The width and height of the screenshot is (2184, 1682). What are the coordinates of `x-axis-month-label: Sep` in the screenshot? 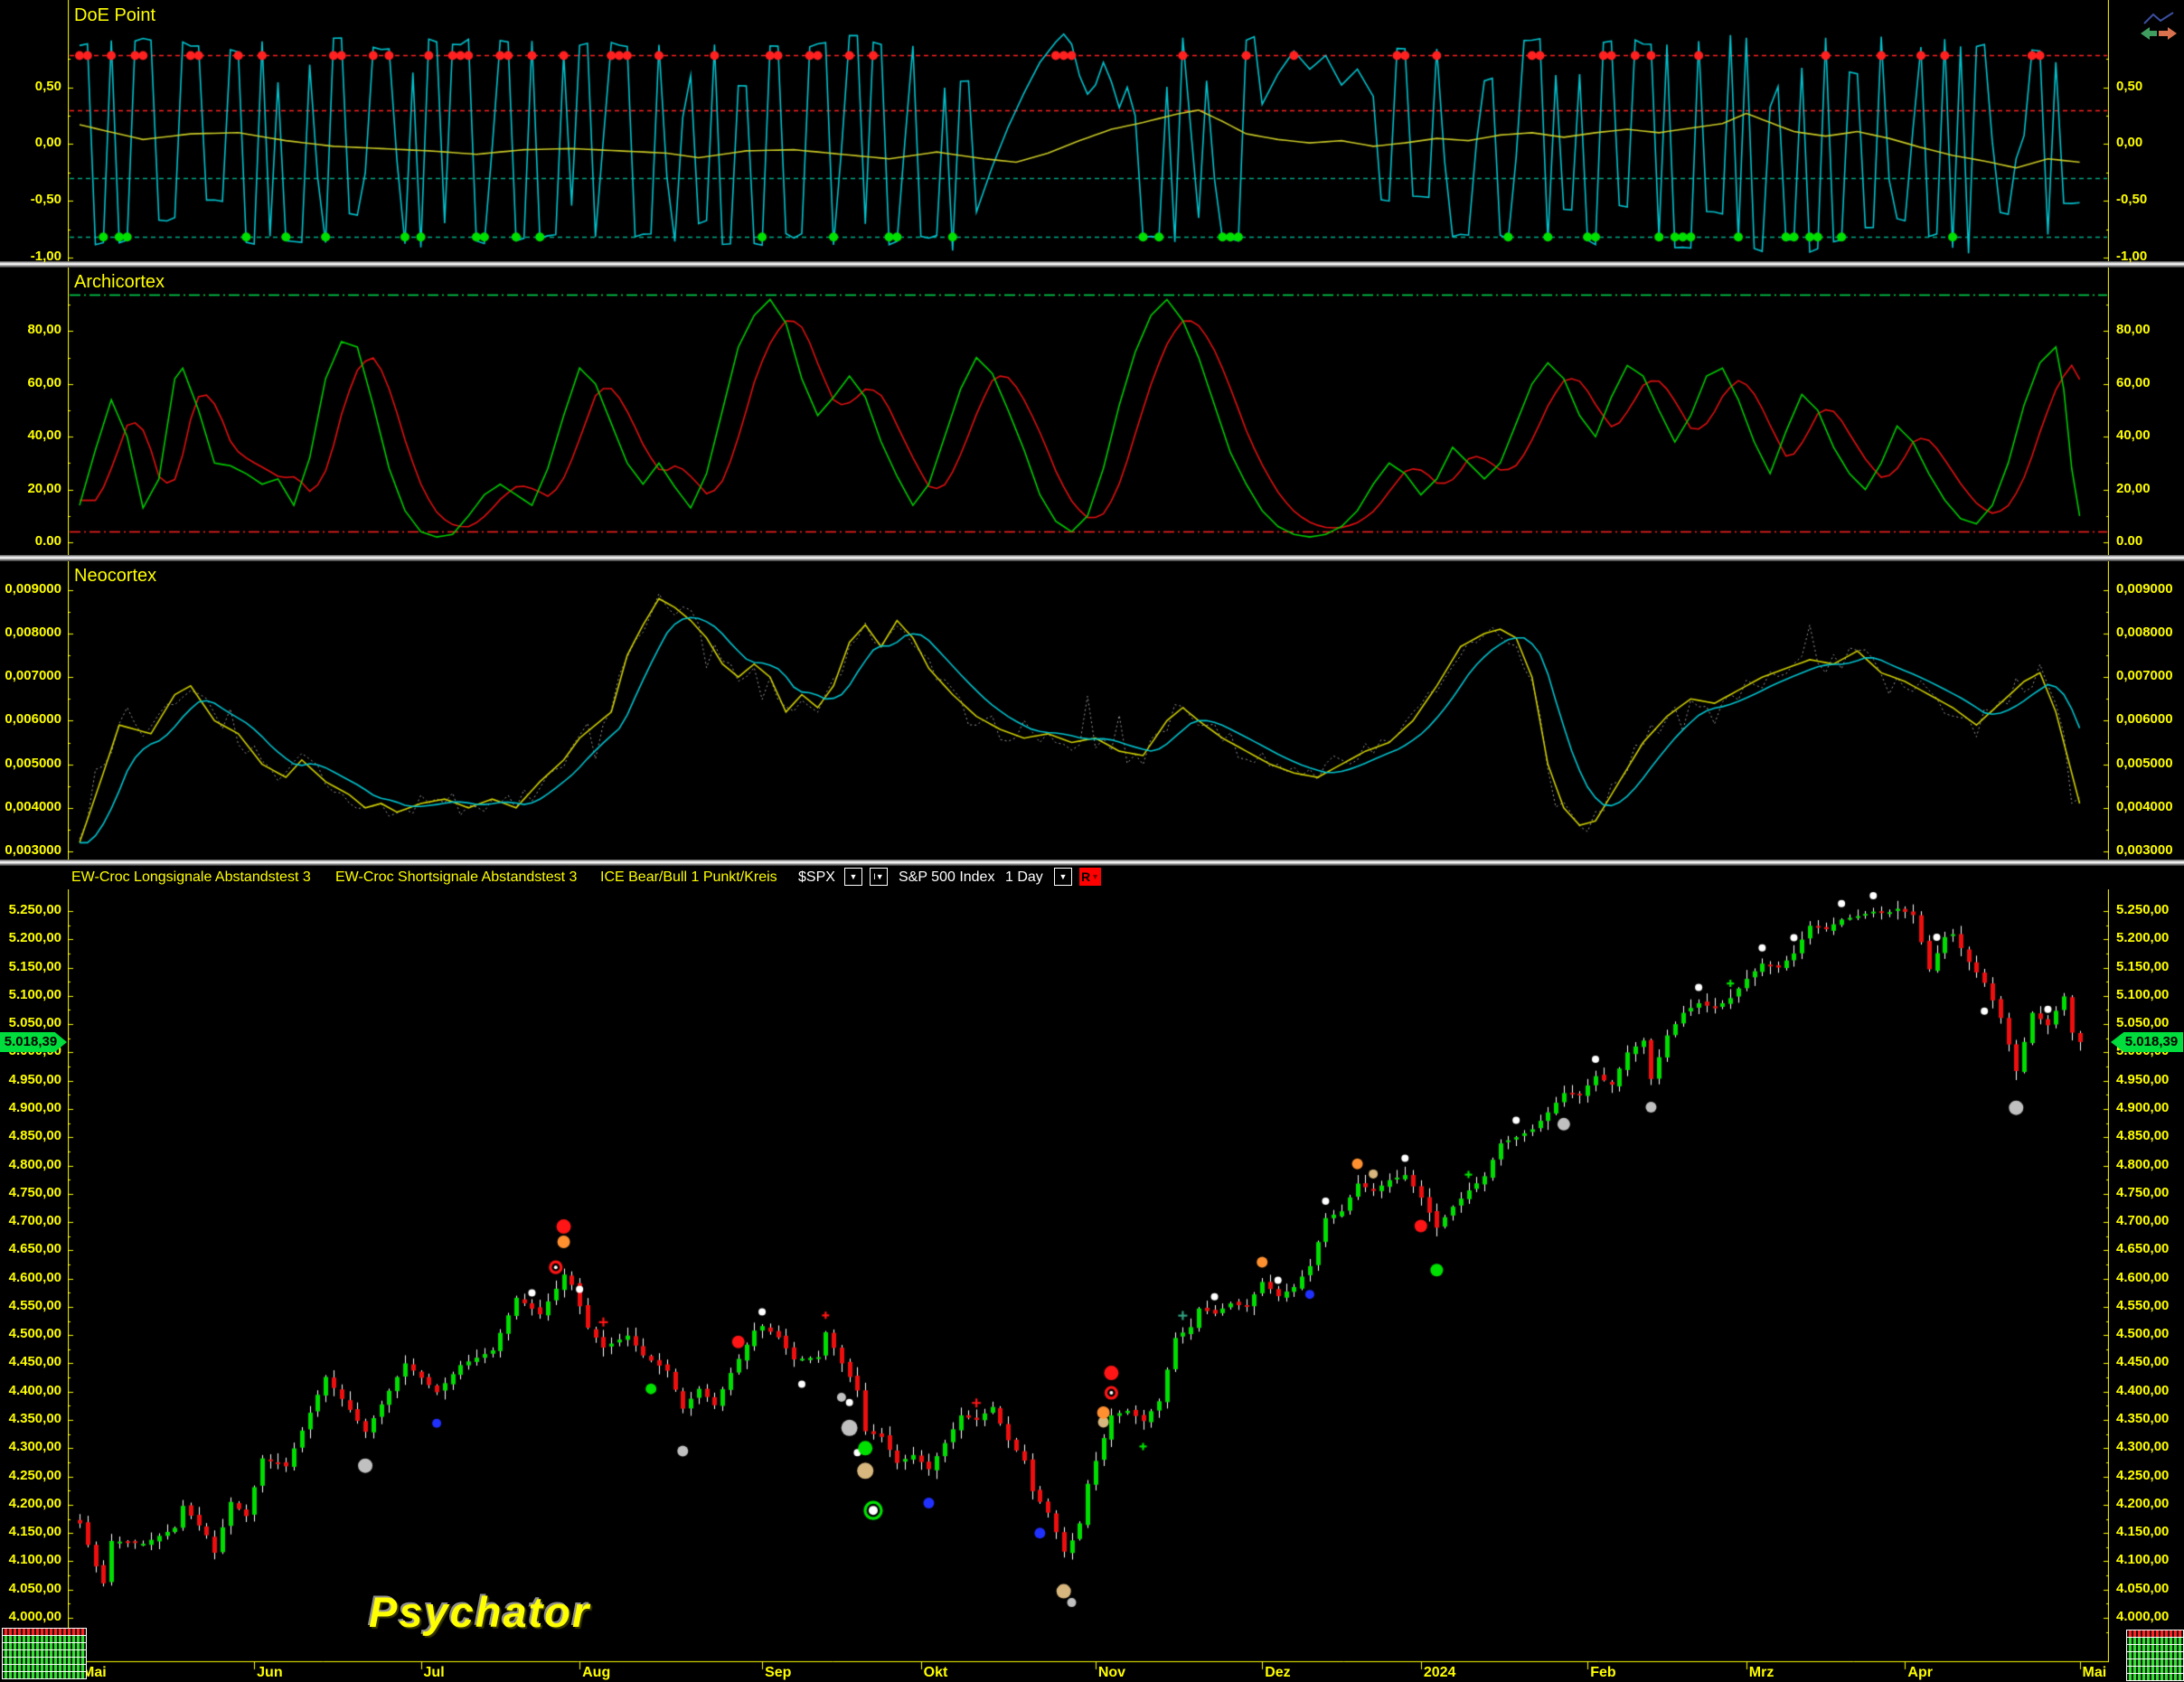 It's located at (778, 1672).